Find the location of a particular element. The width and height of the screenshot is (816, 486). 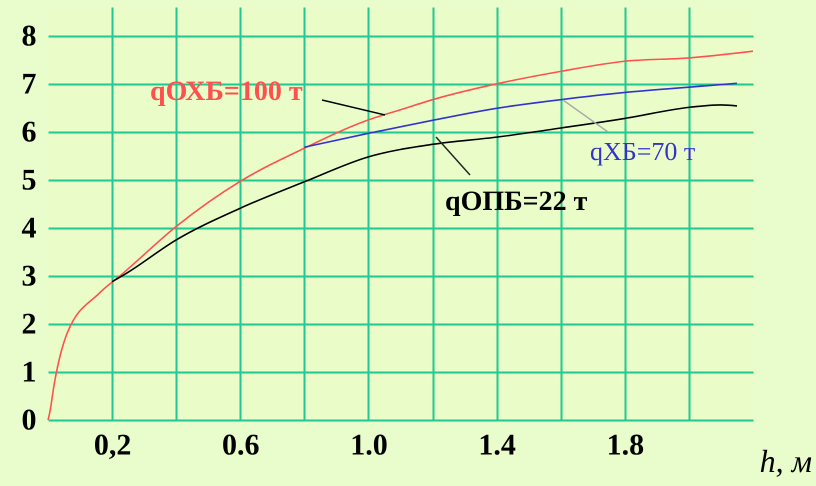

y-tick-label: 8 is located at coordinates (29, 35).